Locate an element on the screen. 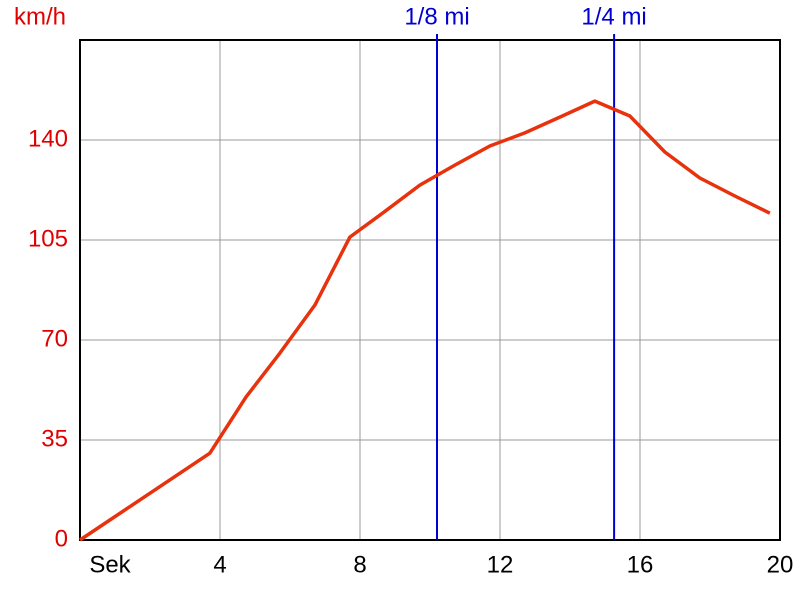 The width and height of the screenshot is (800, 600). y-tick-label: 0 is located at coordinates (61, 538).